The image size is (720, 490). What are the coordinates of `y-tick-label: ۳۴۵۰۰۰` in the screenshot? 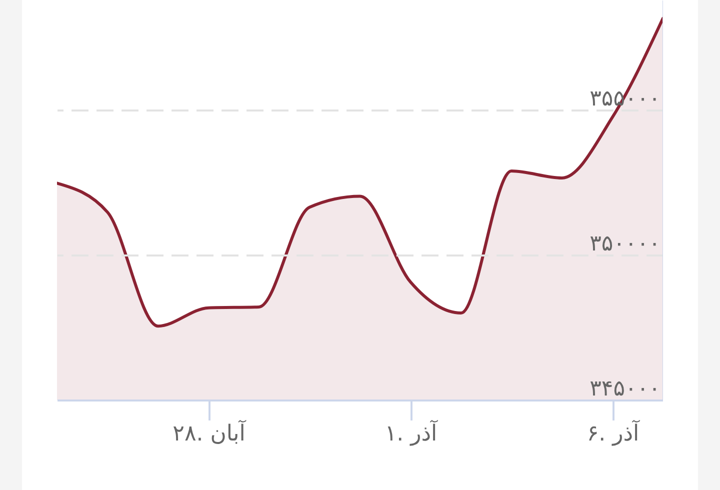 It's located at (625, 389).